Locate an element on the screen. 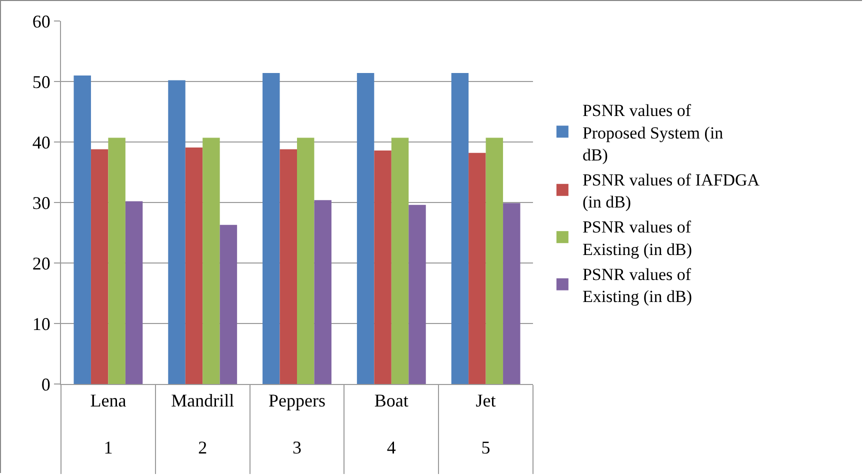 This screenshot has height=475, width=864. y-tick-label: 20 is located at coordinates (41, 263).